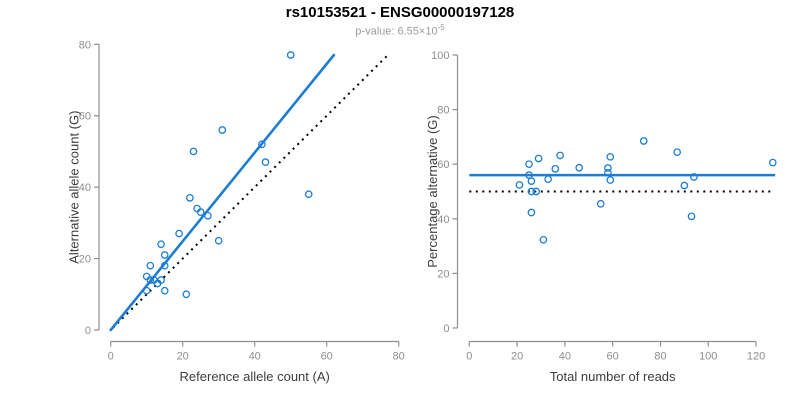  What do you see at coordinates (400, 12) in the screenshot?
I see `page-title: rs10153521 - ENSG00000197128` at bounding box center [400, 12].